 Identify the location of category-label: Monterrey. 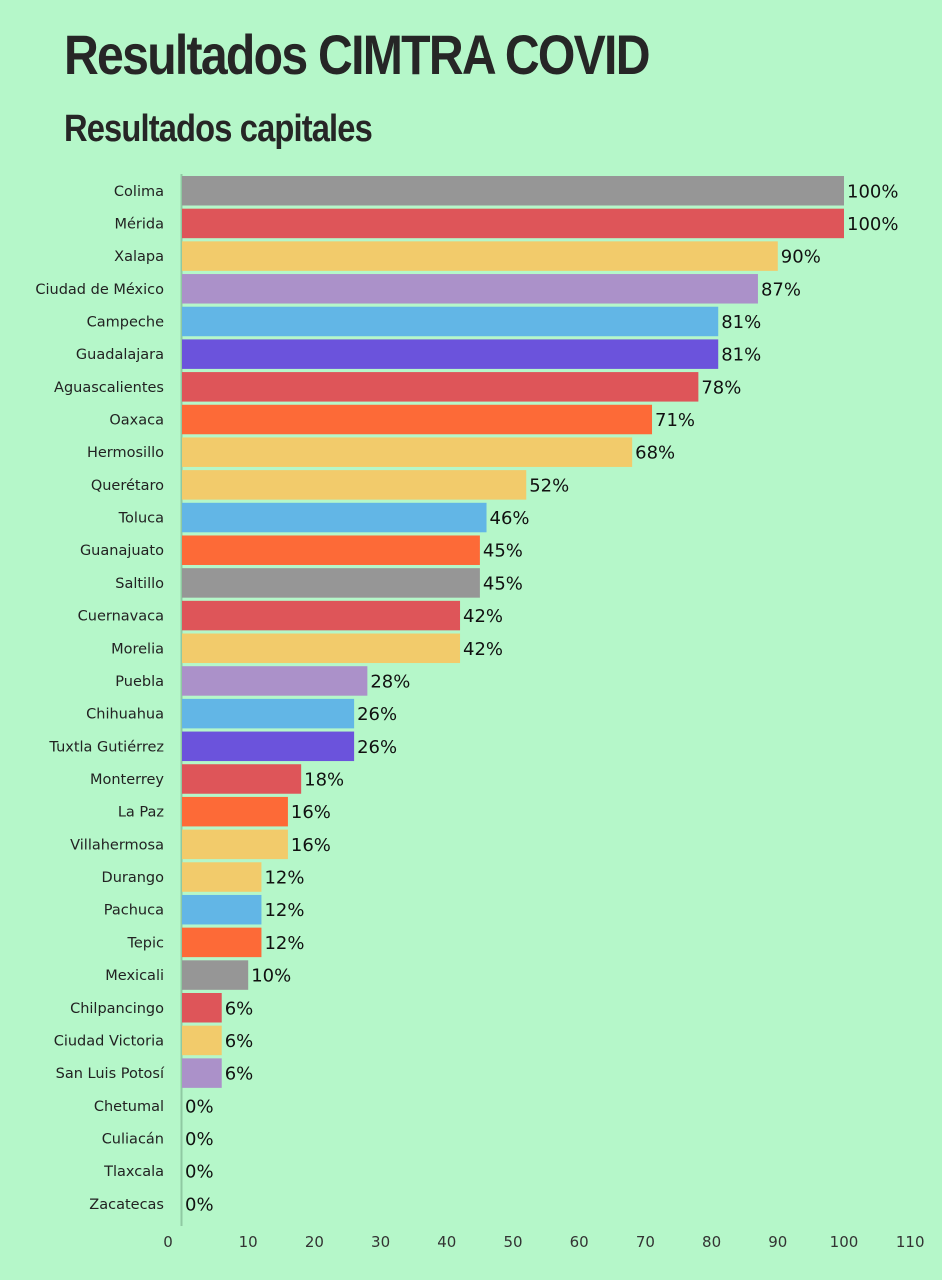
(127, 780).